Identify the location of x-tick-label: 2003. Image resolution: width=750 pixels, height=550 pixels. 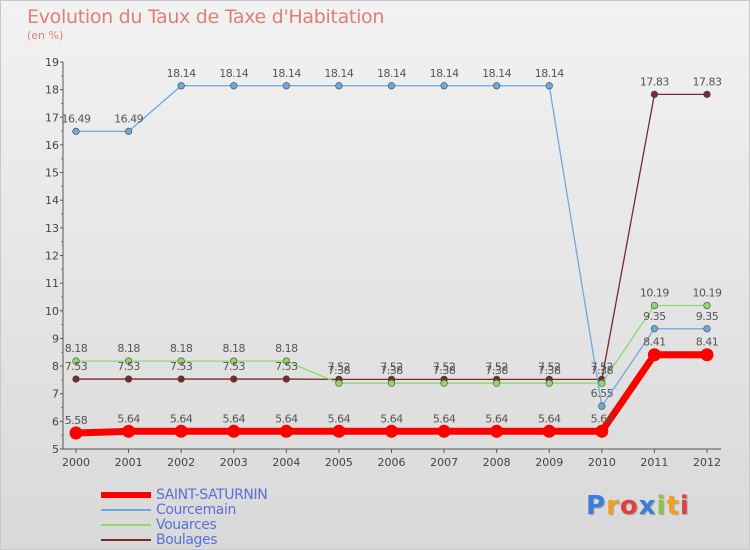
(234, 462).